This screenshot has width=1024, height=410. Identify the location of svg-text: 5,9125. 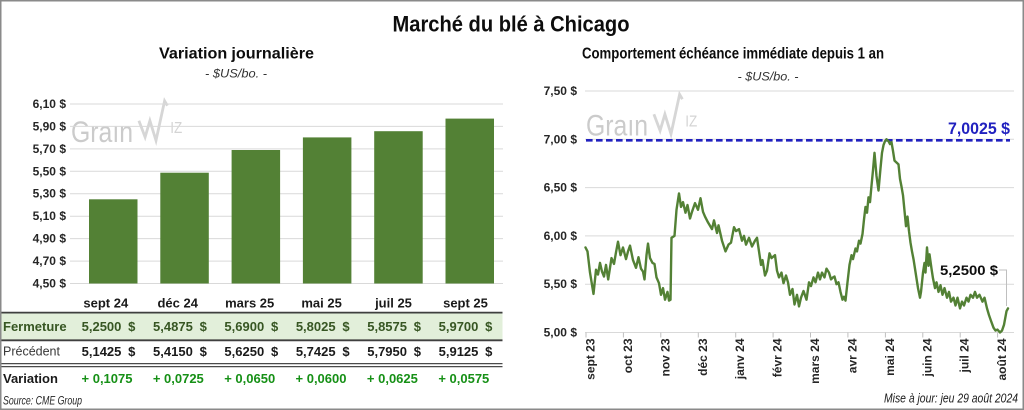
(459, 351).